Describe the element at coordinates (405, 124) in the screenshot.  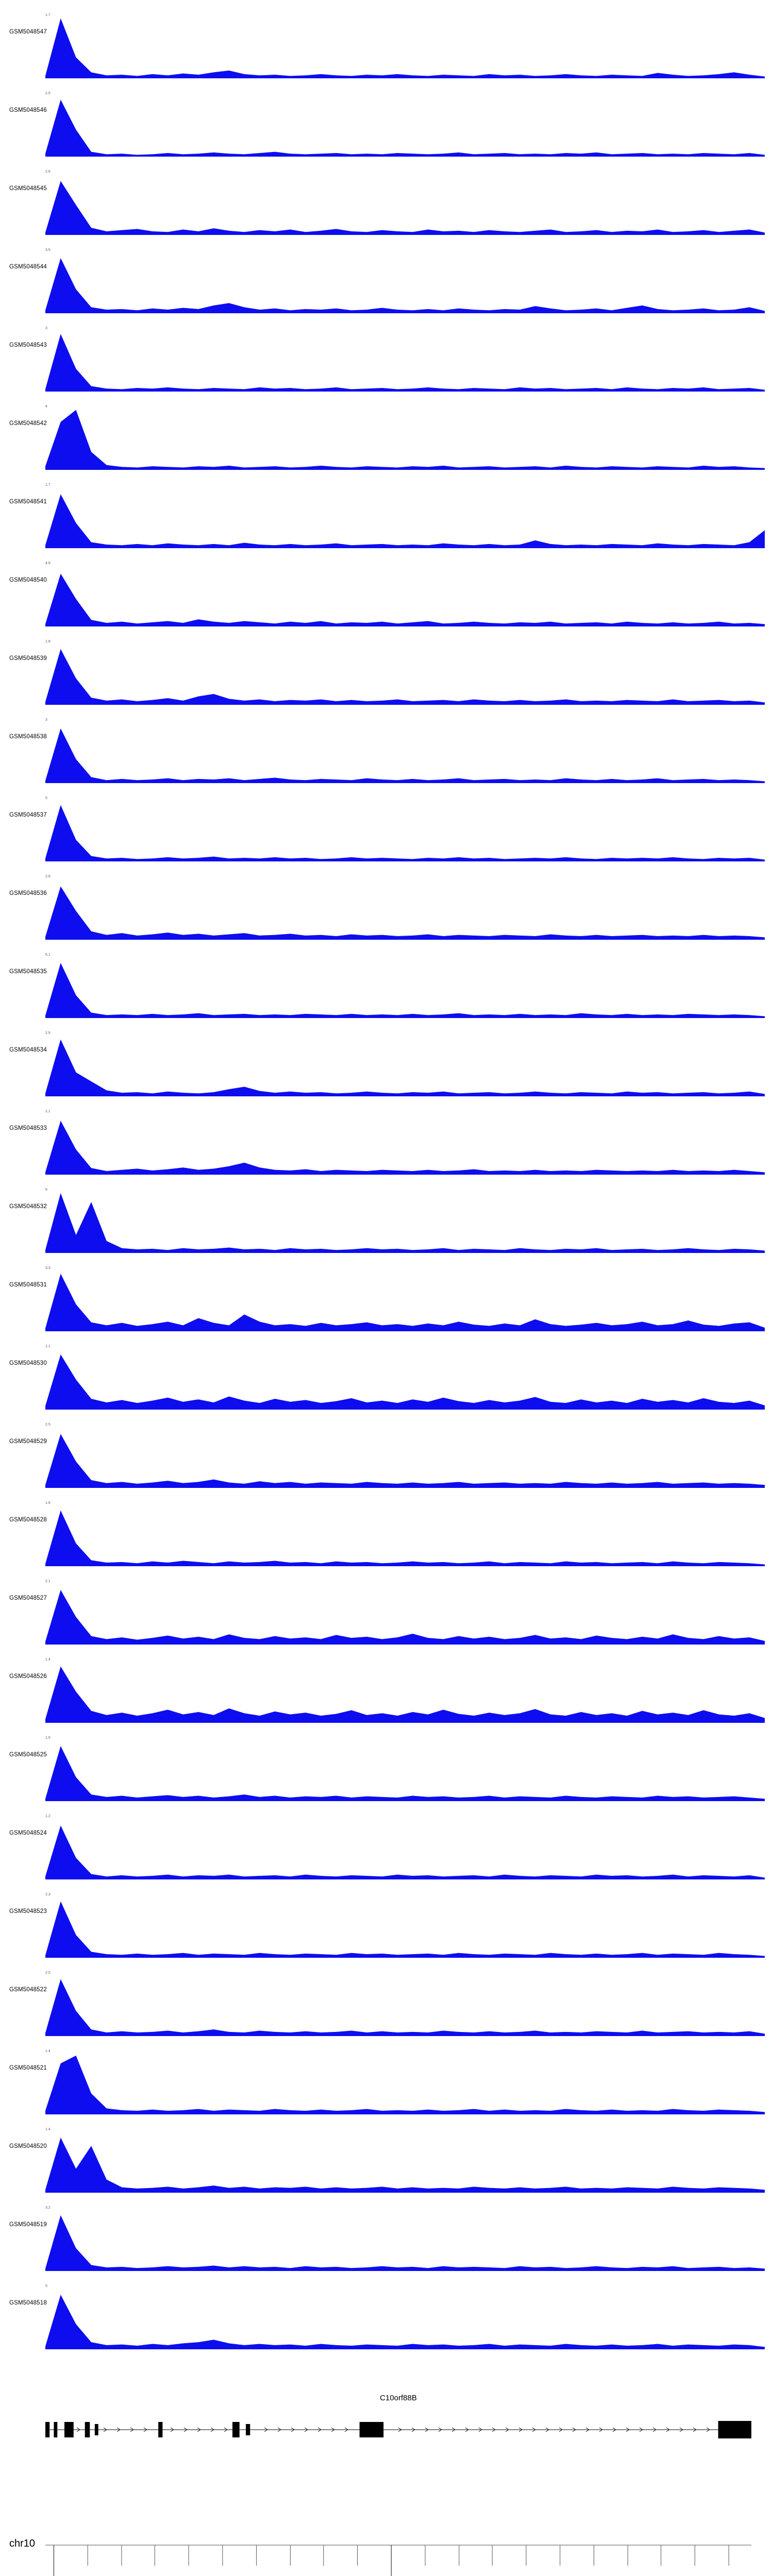
I see `coverage-plot: 2.5` at that location.